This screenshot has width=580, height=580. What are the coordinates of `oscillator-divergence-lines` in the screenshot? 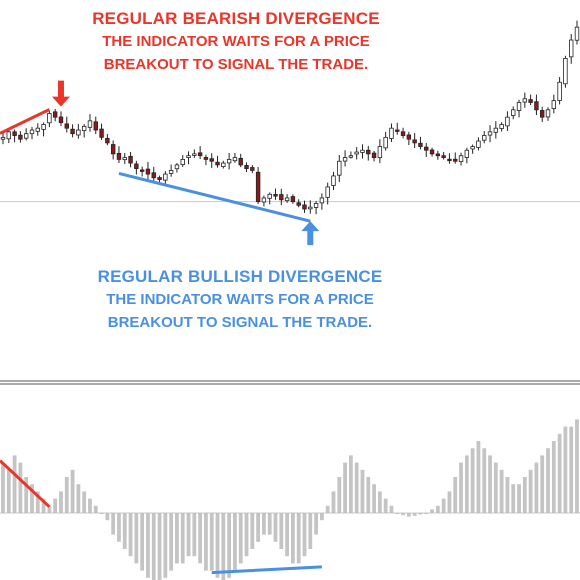 It's located at (161, 517).